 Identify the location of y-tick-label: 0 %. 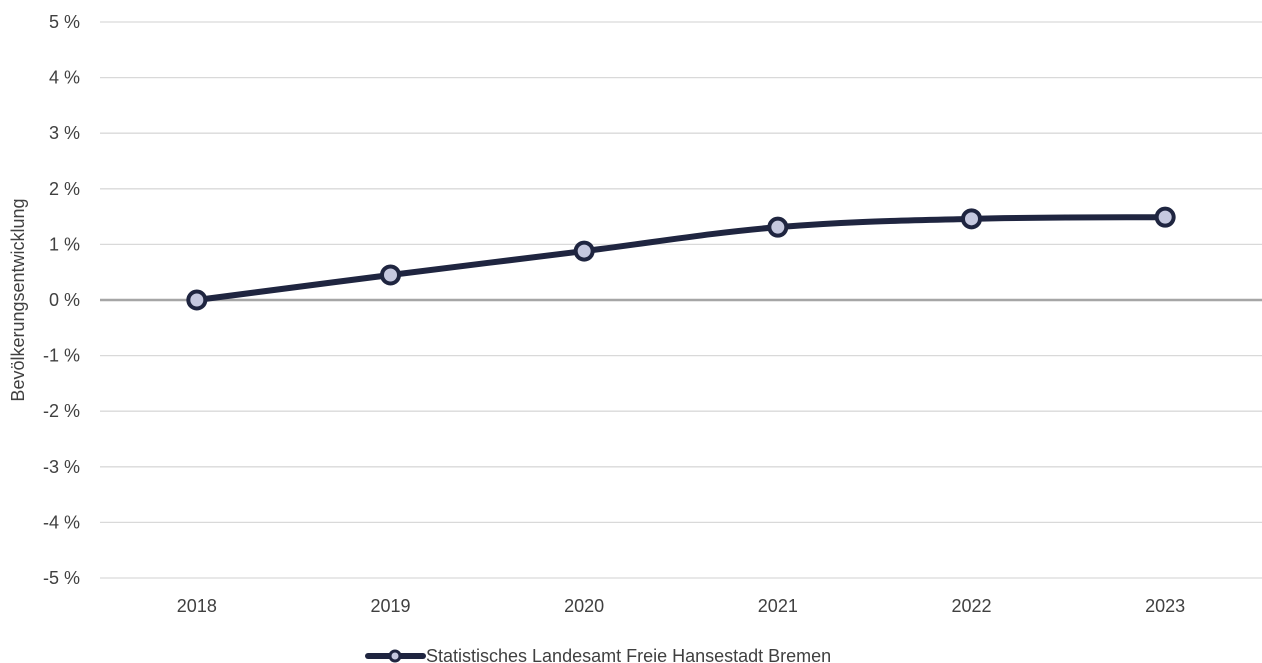
(64, 300).